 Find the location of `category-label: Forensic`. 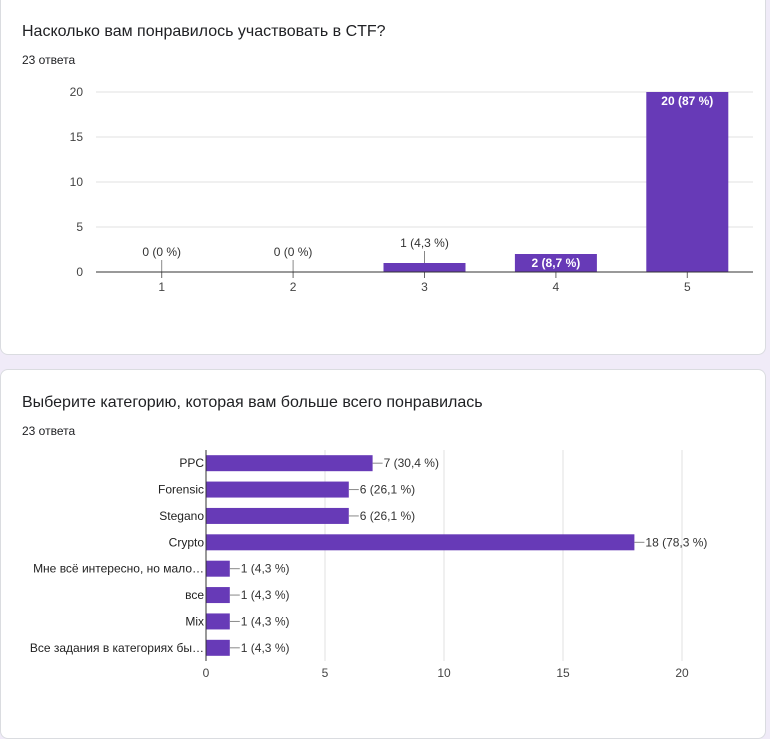

category-label: Forensic is located at coordinates (181, 490).